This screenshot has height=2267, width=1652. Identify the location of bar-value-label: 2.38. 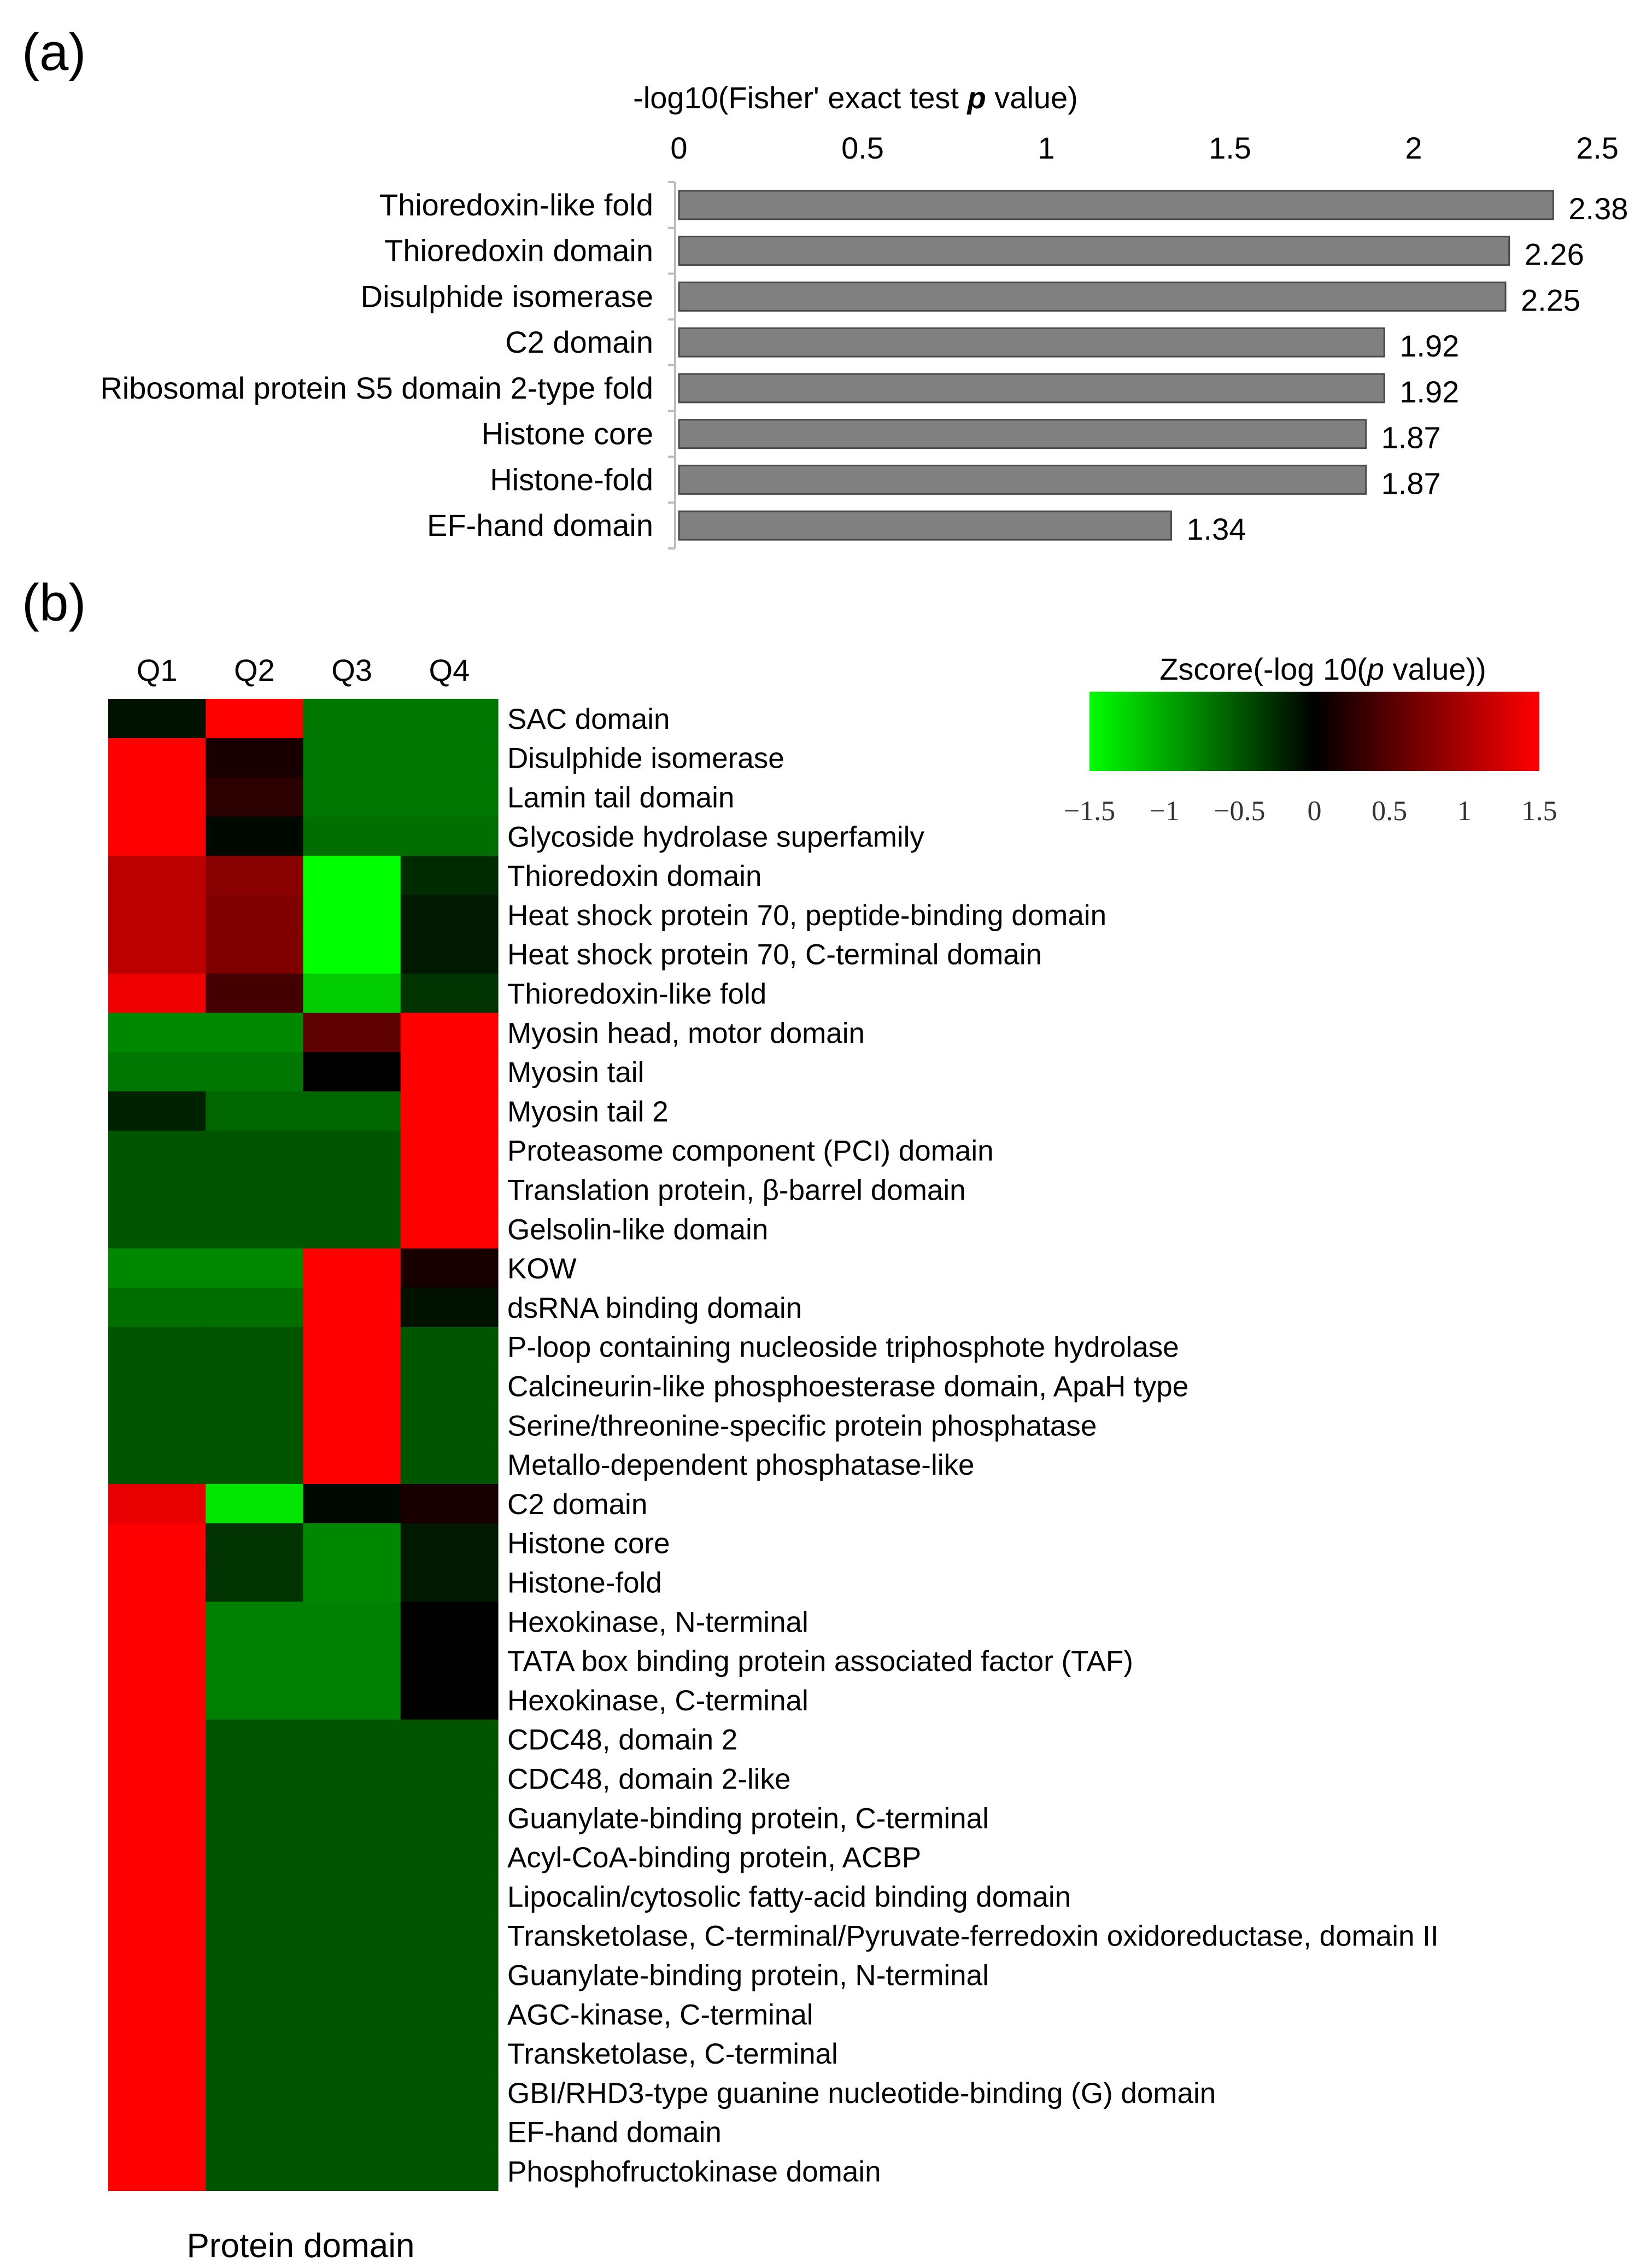
(1598, 209).